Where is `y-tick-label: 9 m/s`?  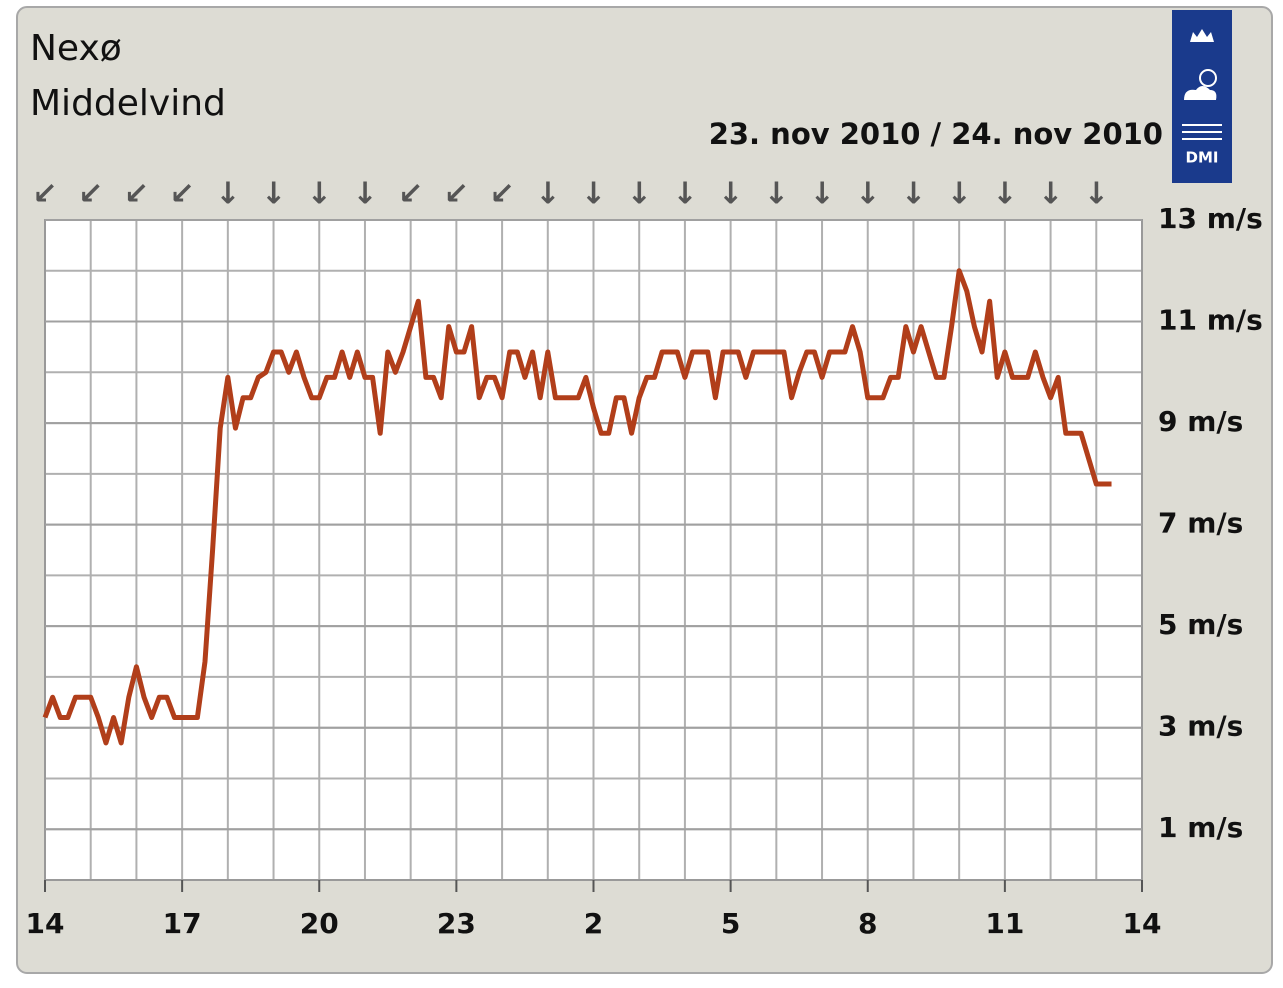 y-tick-label: 9 m/s is located at coordinates (1200, 421).